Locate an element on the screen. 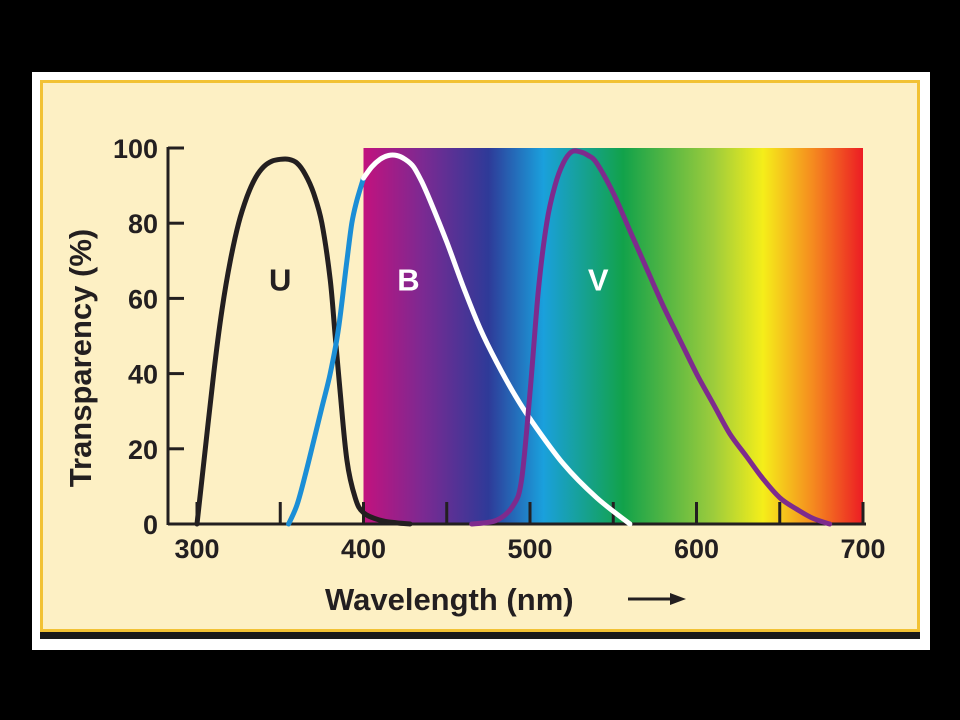  y-tick-label: 40 is located at coordinates (143, 375).